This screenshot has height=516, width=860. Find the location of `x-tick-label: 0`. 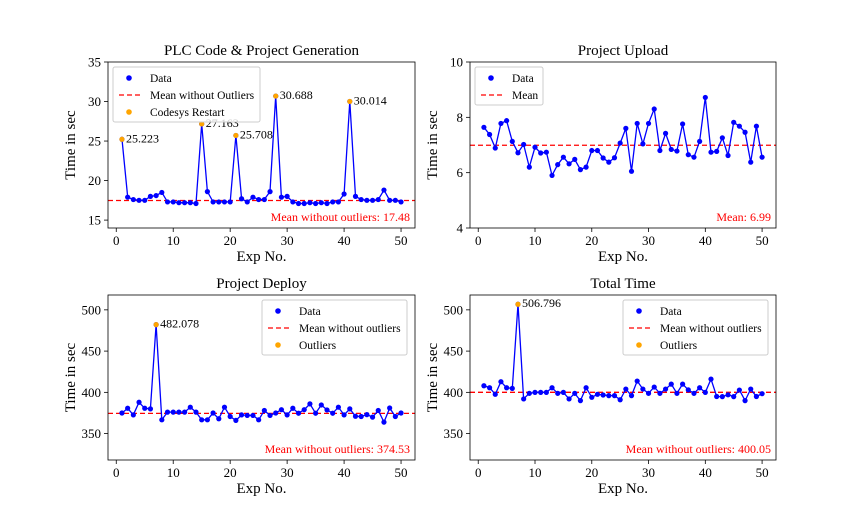

x-tick-label: 0 is located at coordinates (116, 472).